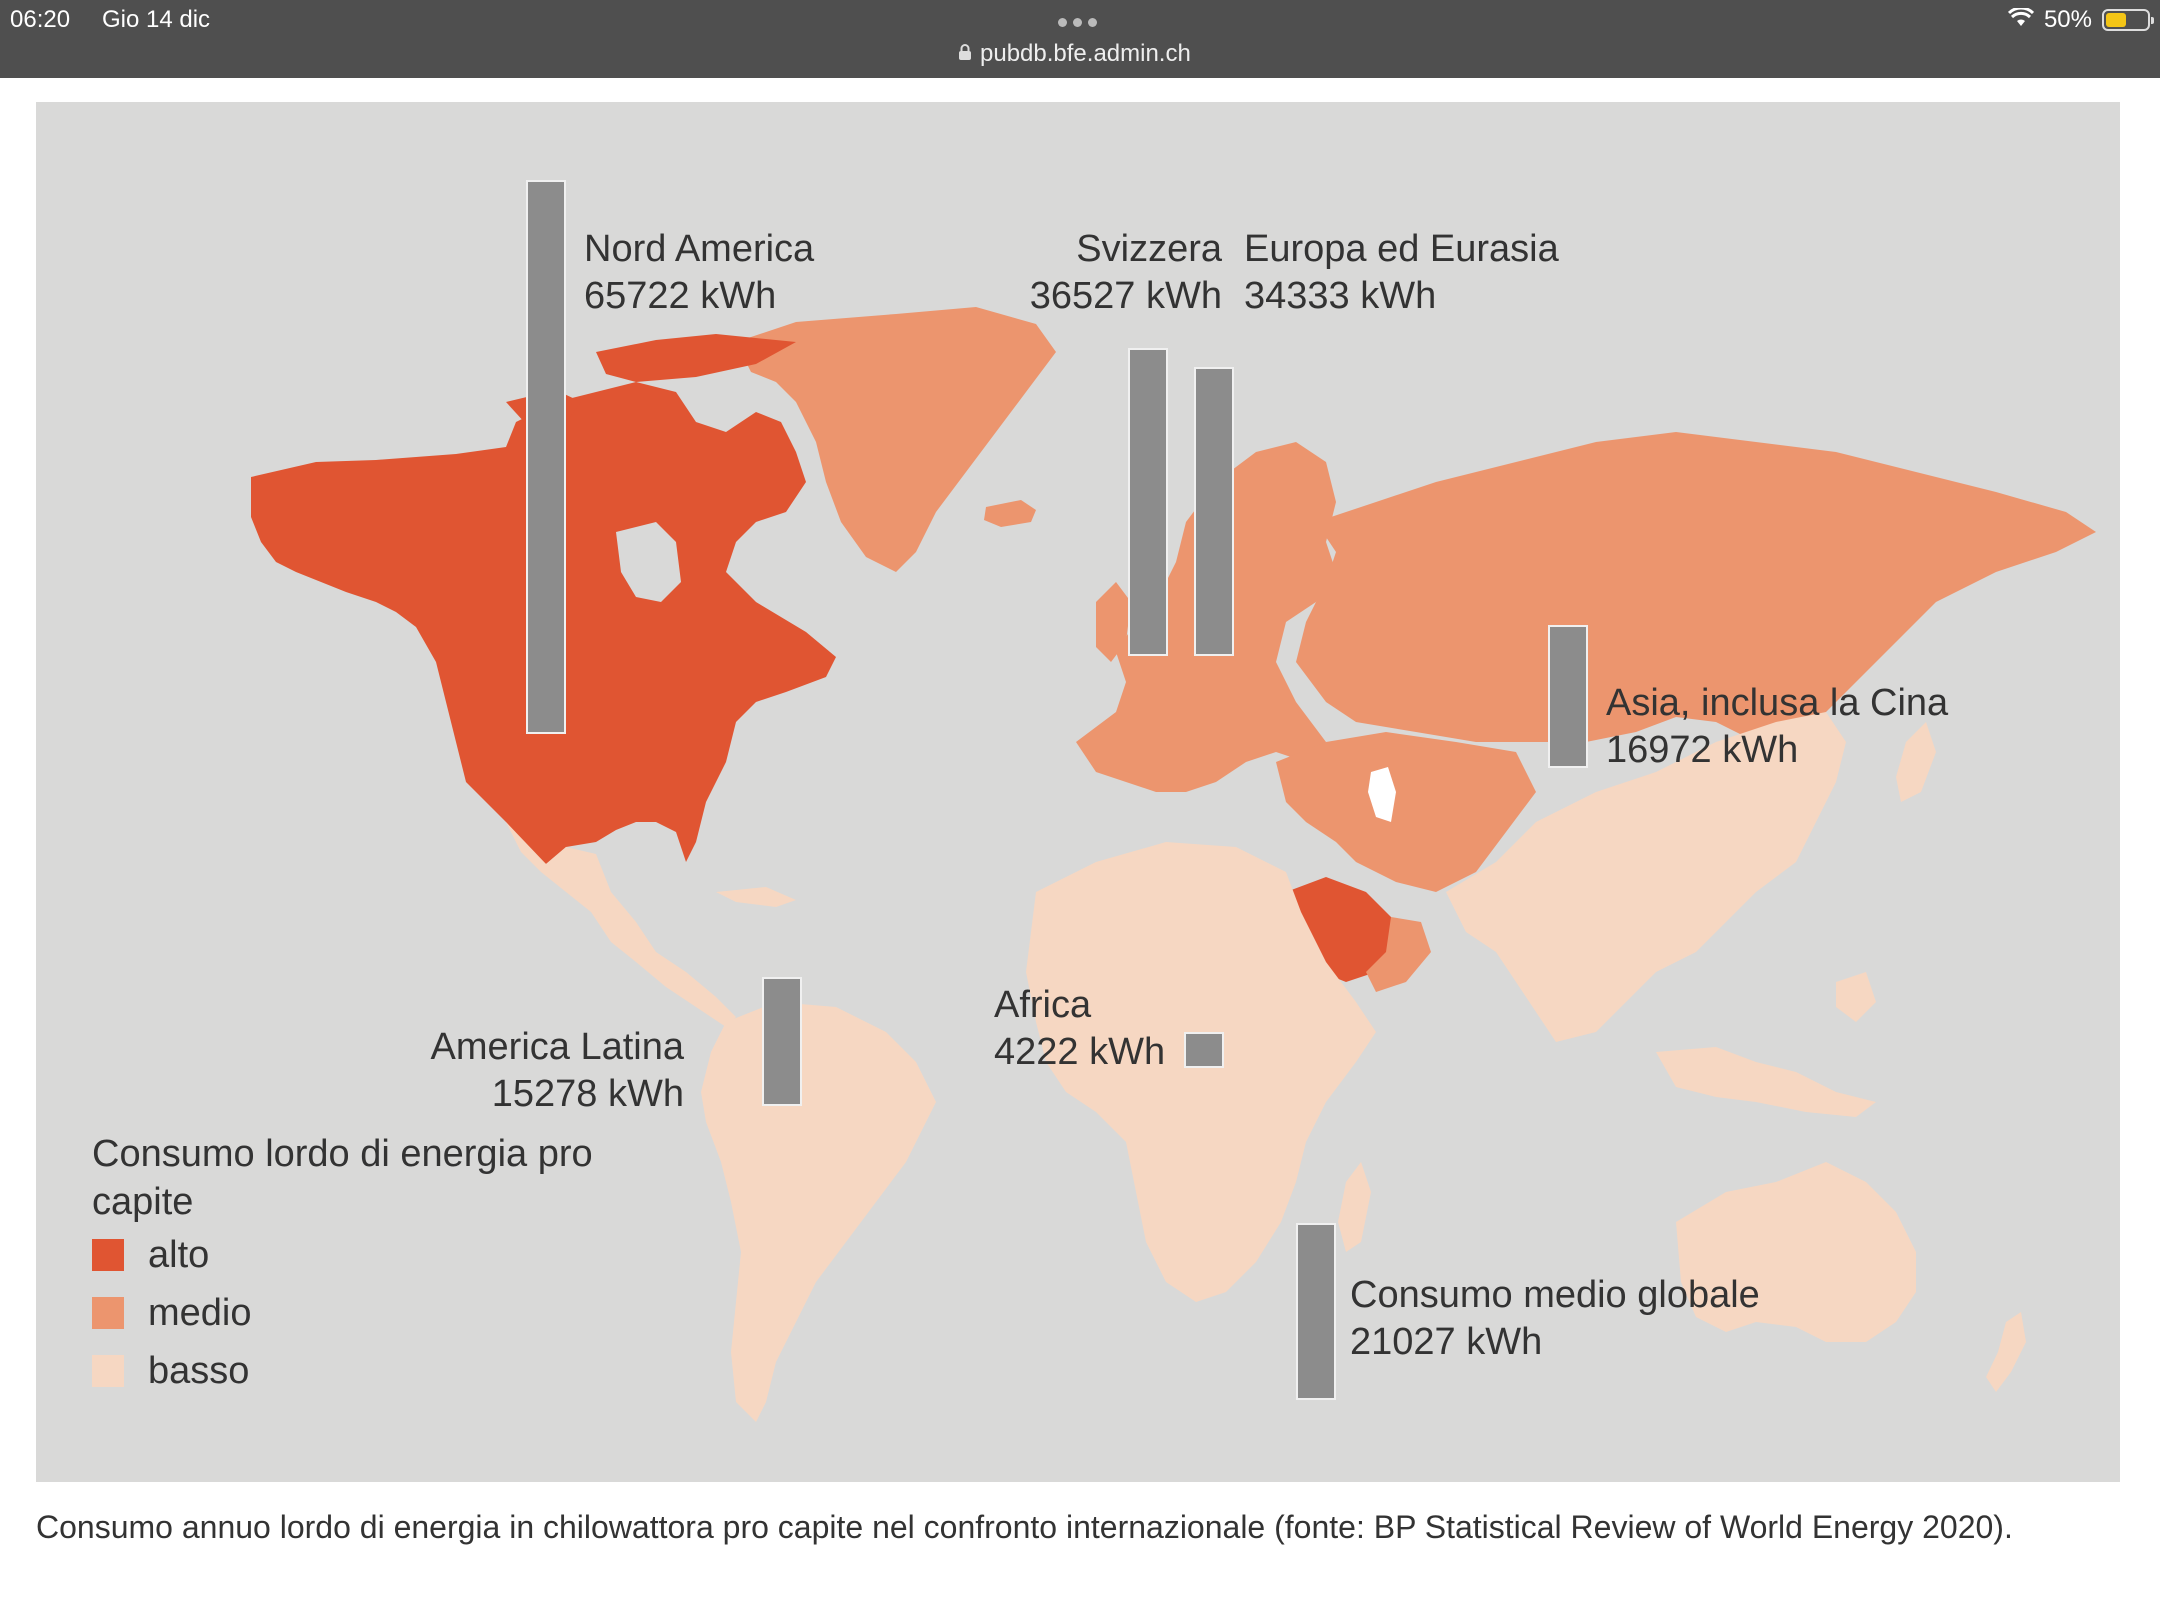 This screenshot has height=1620, width=2160. Describe the element at coordinates (680, 296) in the screenshot. I see `region-value: 65722 kWh` at that location.